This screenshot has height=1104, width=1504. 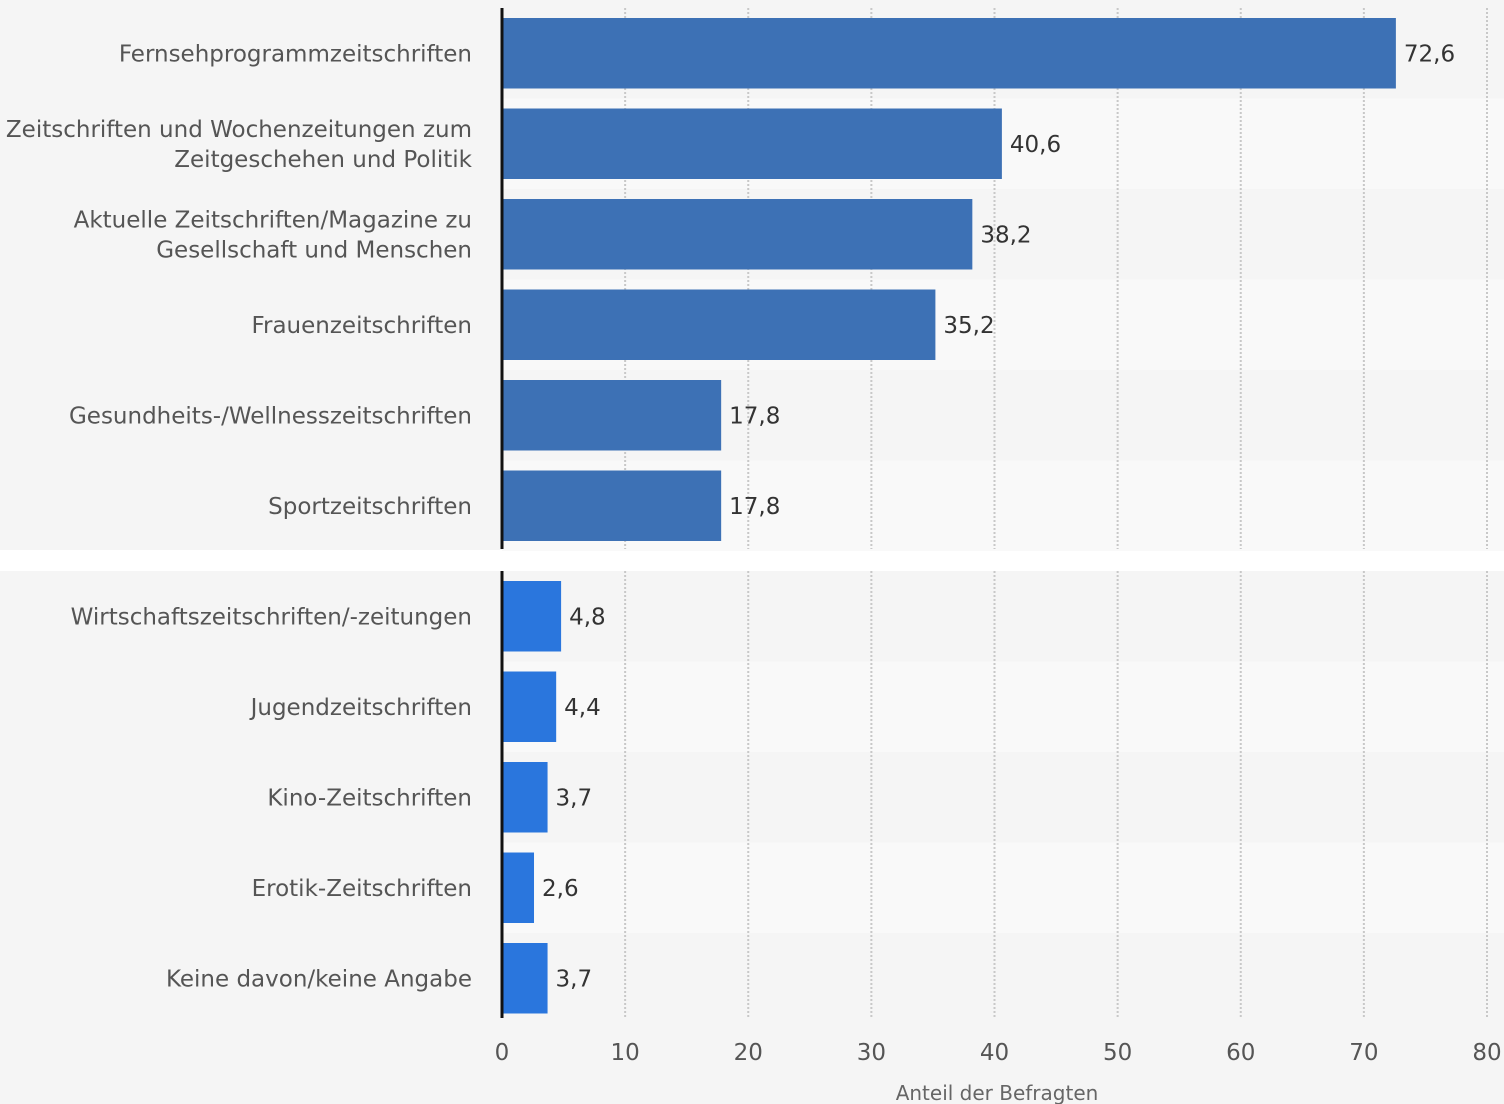 What do you see at coordinates (362, 889) in the screenshot?
I see `category-label: Erotik-Zeitschriften` at bounding box center [362, 889].